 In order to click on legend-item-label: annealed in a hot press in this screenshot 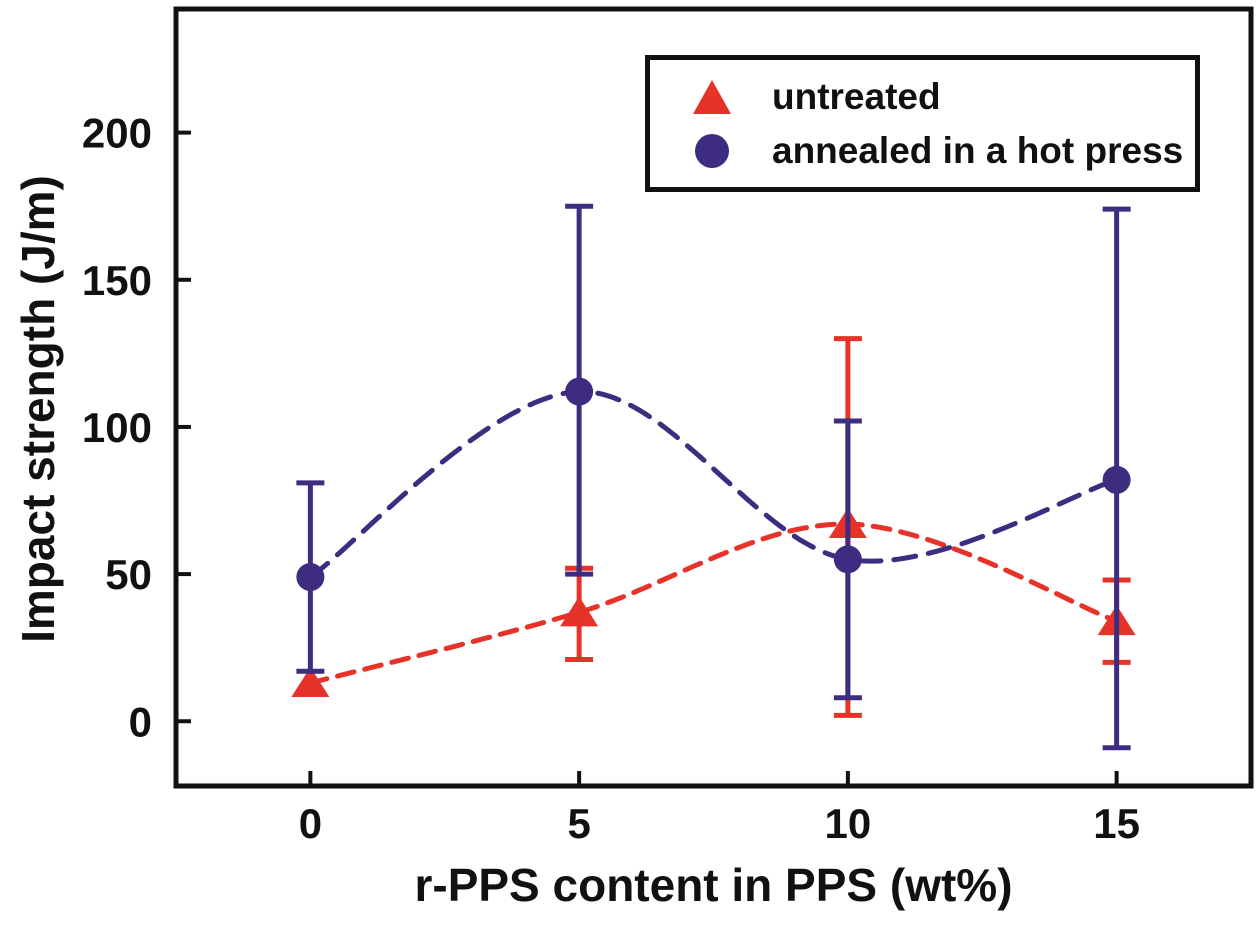, I will do `click(978, 150)`.